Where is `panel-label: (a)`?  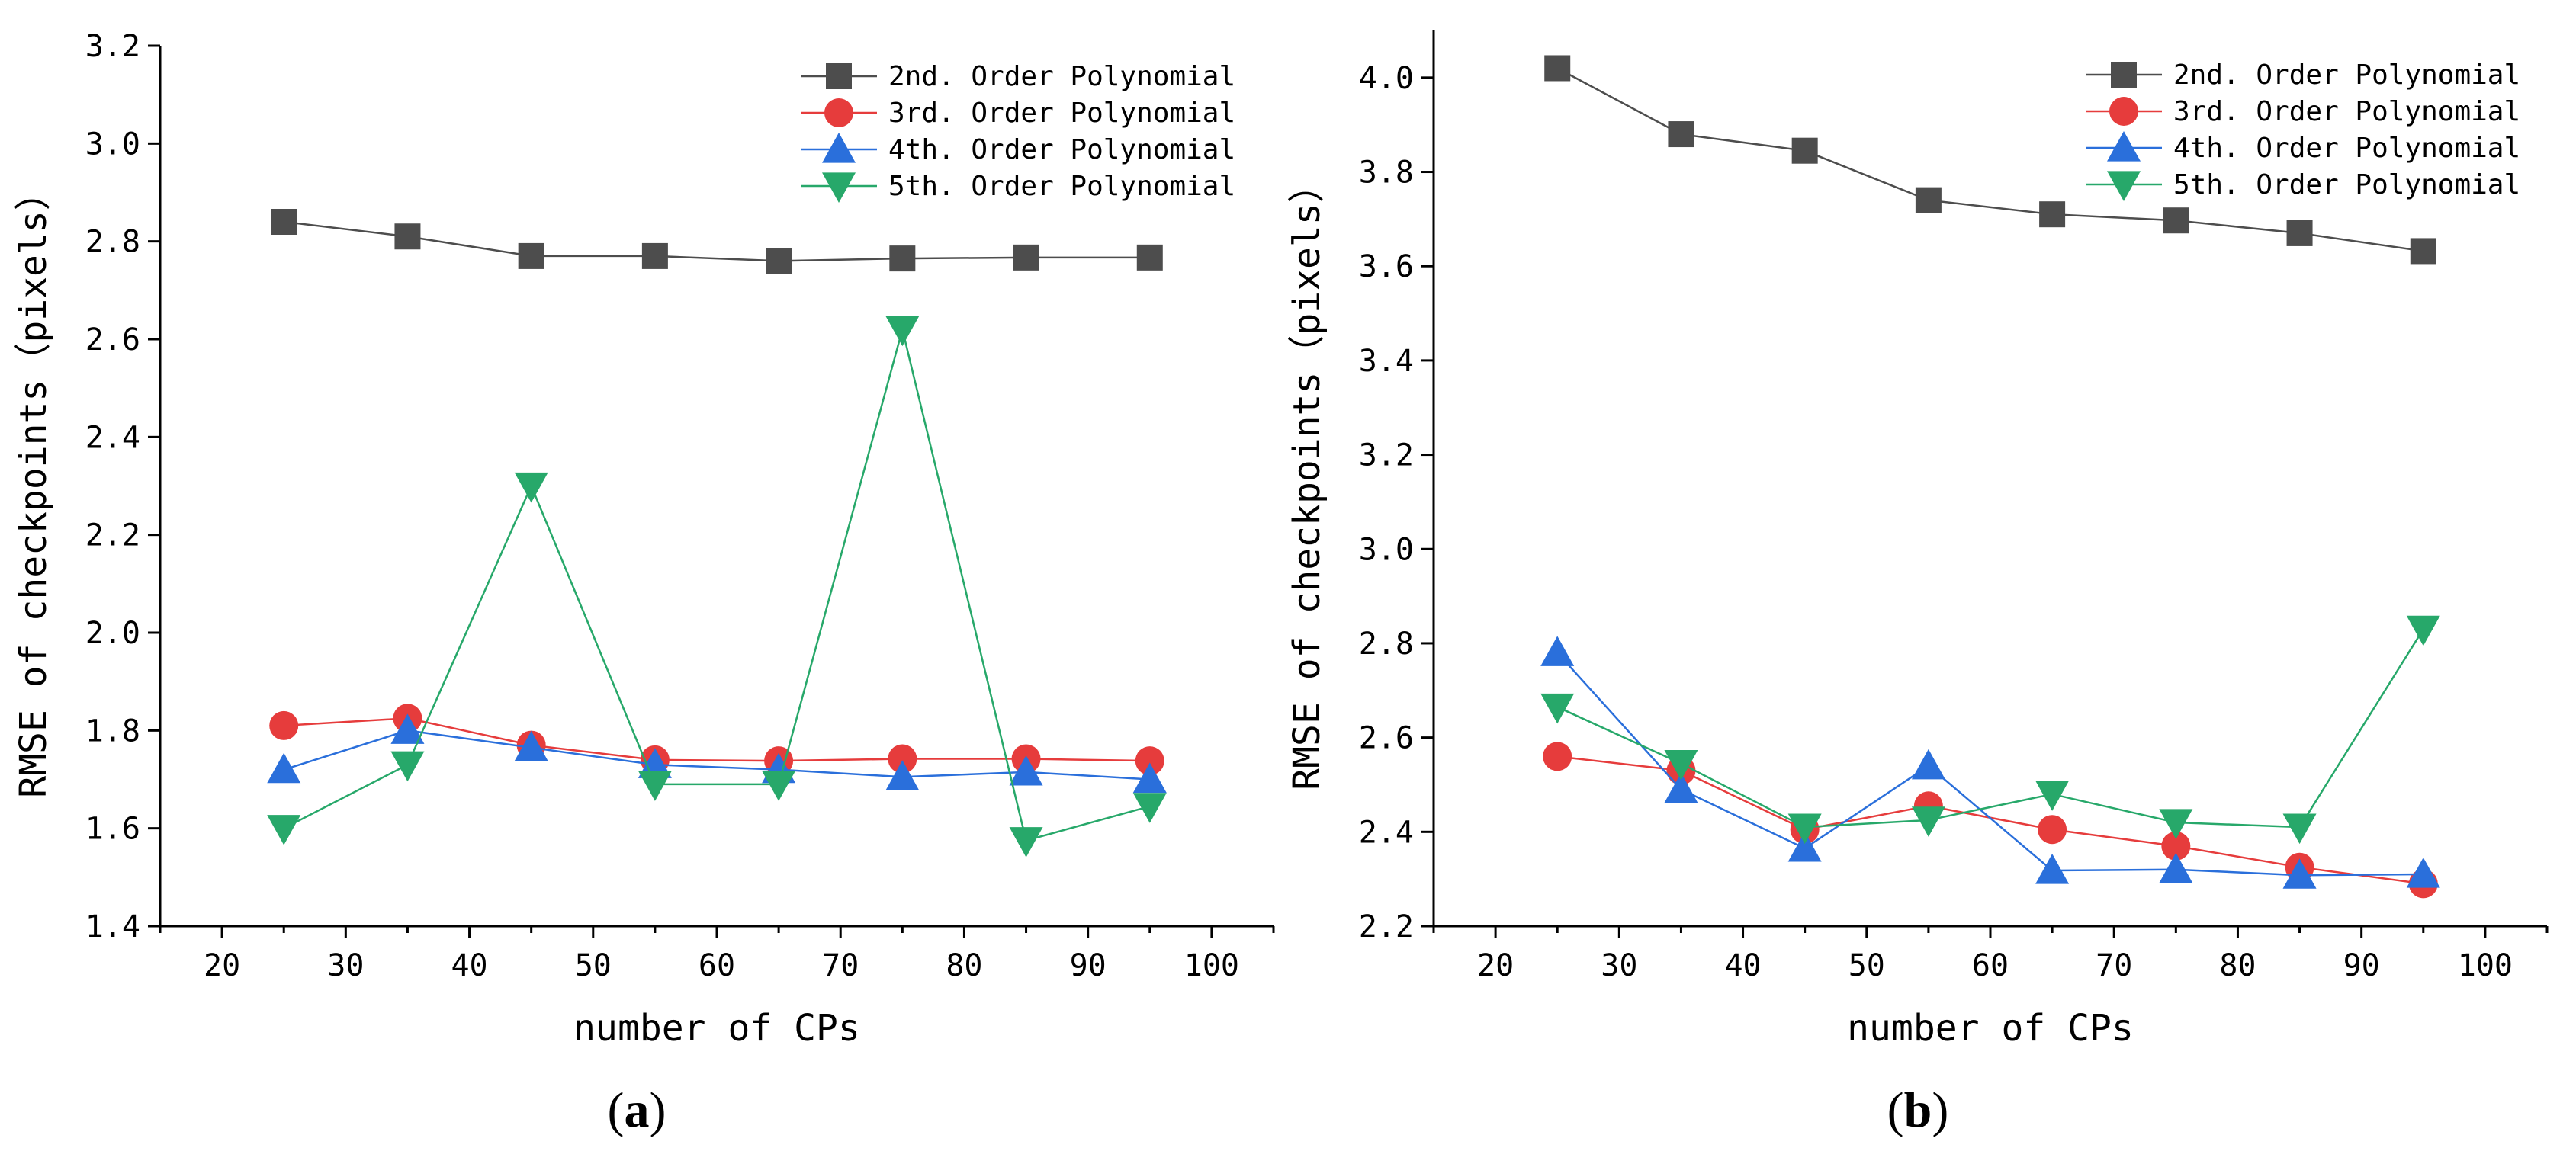
panel-label: (a) is located at coordinates (637, 1110).